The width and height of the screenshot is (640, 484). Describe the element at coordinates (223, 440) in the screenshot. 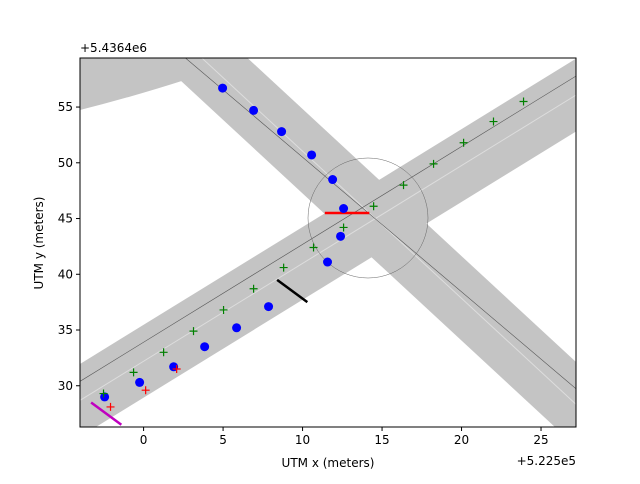

I see `x-tick-label: 5` at that location.